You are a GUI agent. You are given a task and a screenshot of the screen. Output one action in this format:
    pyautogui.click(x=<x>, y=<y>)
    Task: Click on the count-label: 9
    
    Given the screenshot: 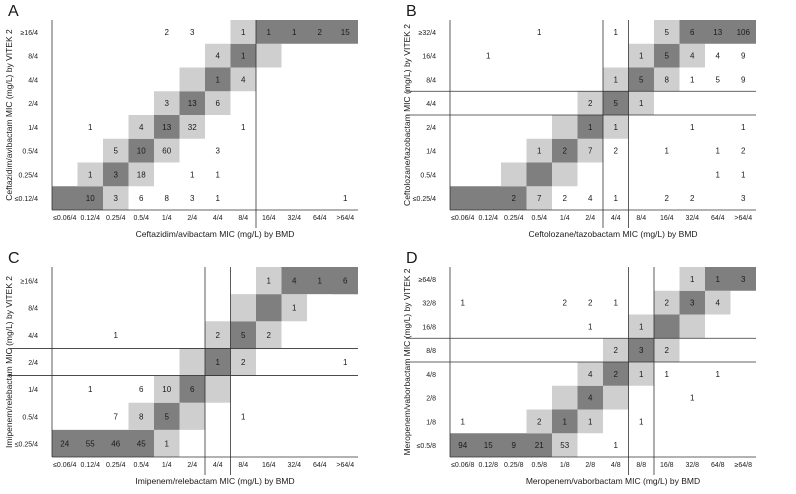 What is the action you would take?
    pyautogui.click(x=514, y=445)
    